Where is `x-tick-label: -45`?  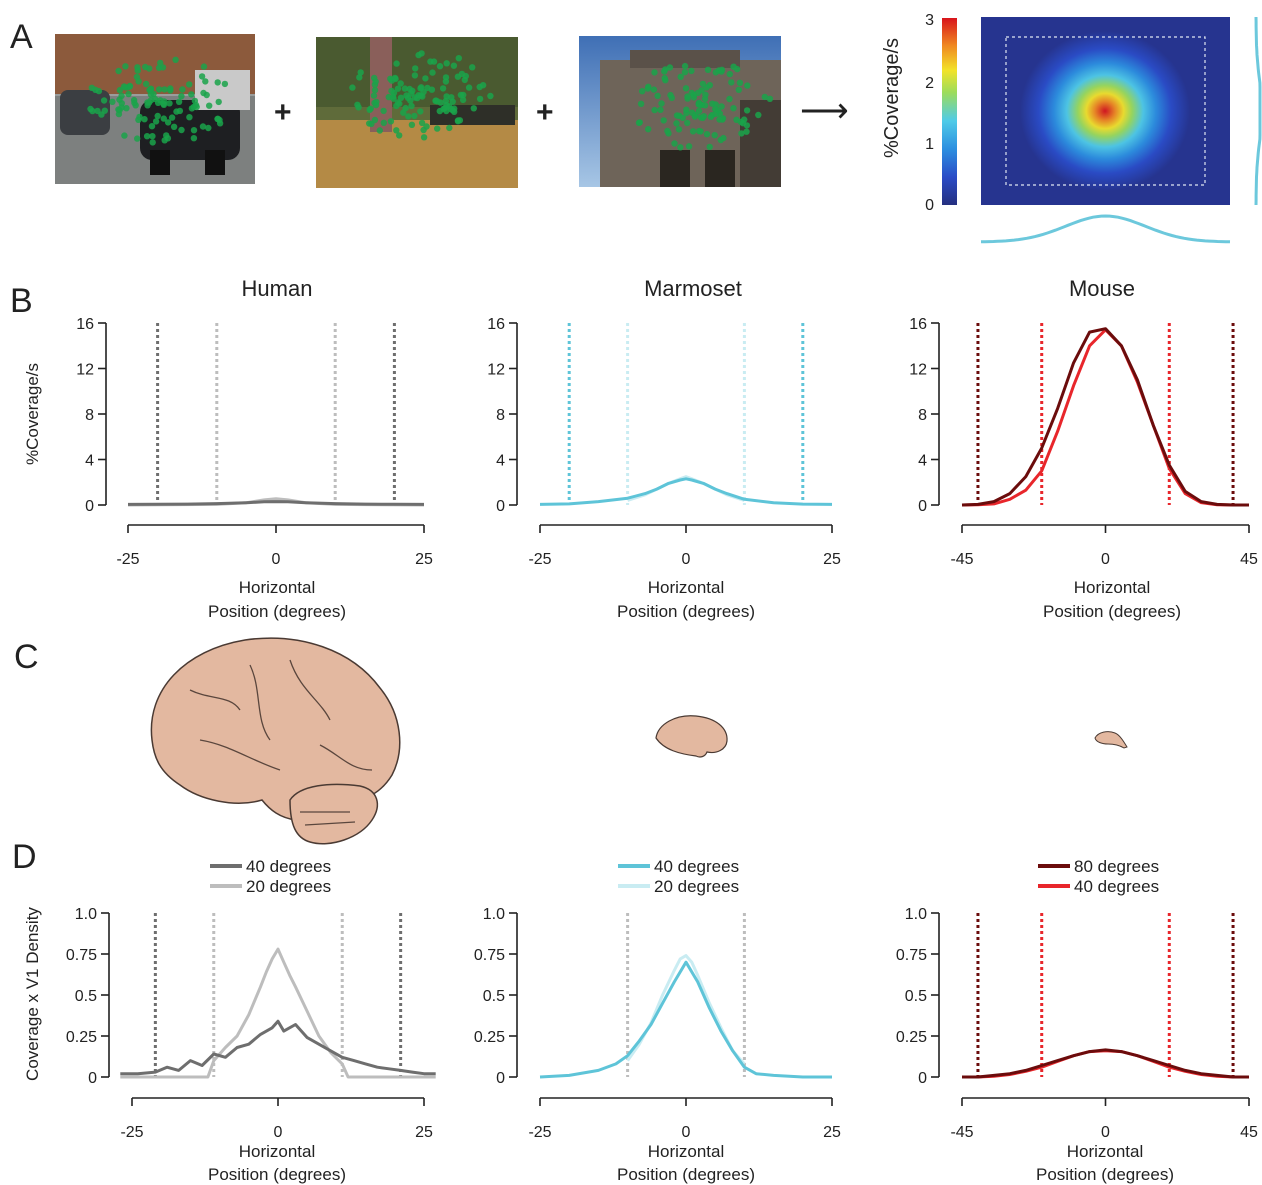 x-tick-label: -45 is located at coordinates (961, 559).